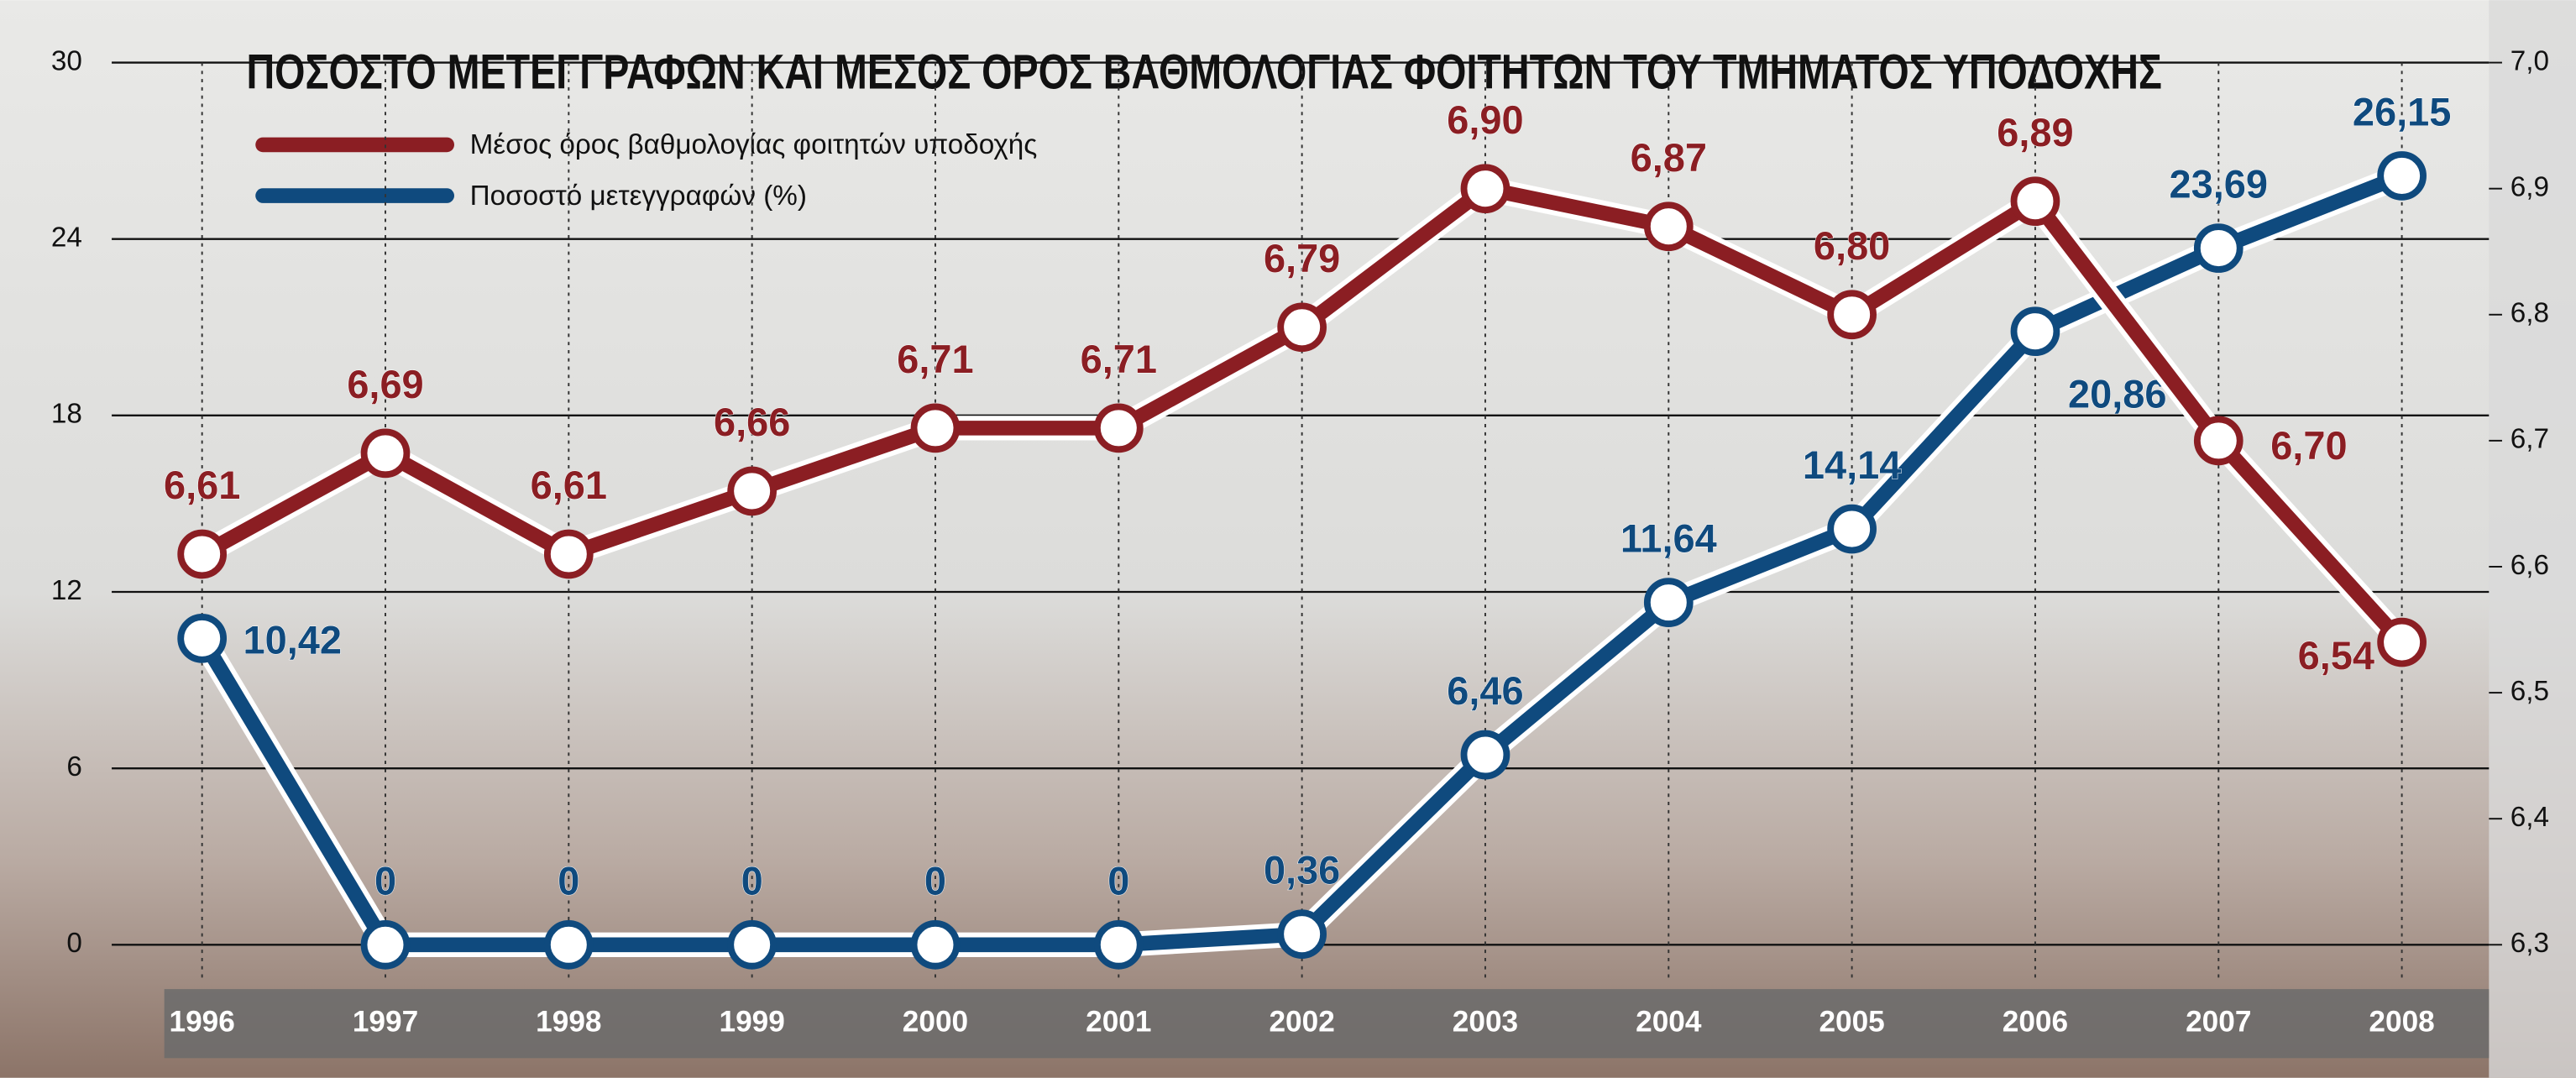 The width and height of the screenshot is (2576, 1078). What do you see at coordinates (2530, 60) in the screenshot?
I see `y2-tick-label: 7,0` at bounding box center [2530, 60].